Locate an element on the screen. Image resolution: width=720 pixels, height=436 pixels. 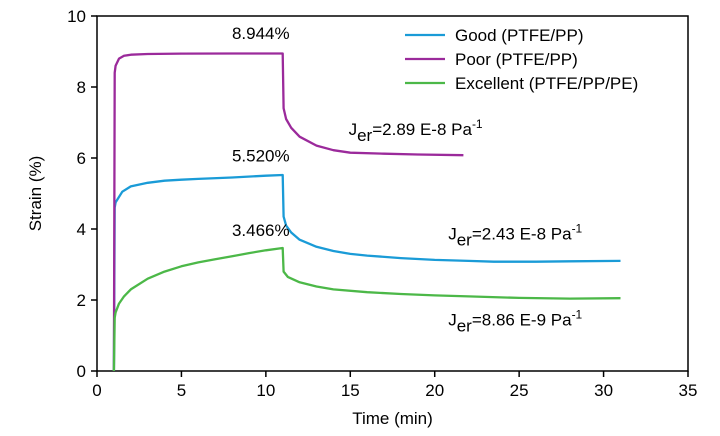
y-tick-label: 10 is located at coordinates (76, 16).